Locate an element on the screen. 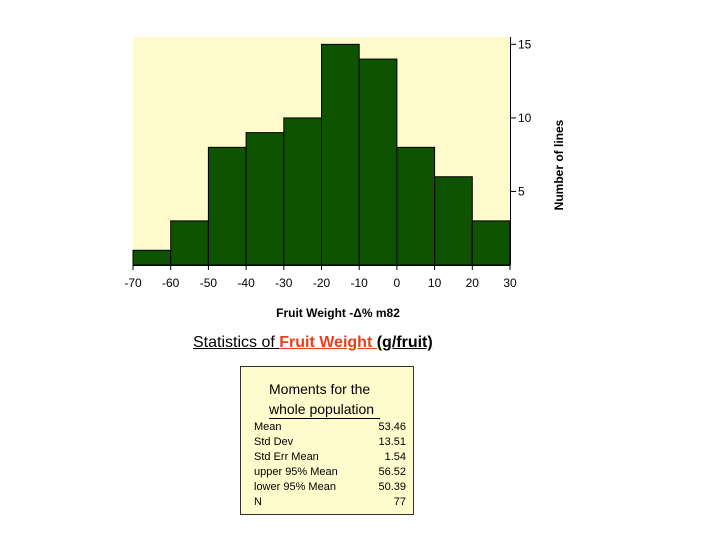  moments-heading-line2: whole population is located at coordinates (325, 410).